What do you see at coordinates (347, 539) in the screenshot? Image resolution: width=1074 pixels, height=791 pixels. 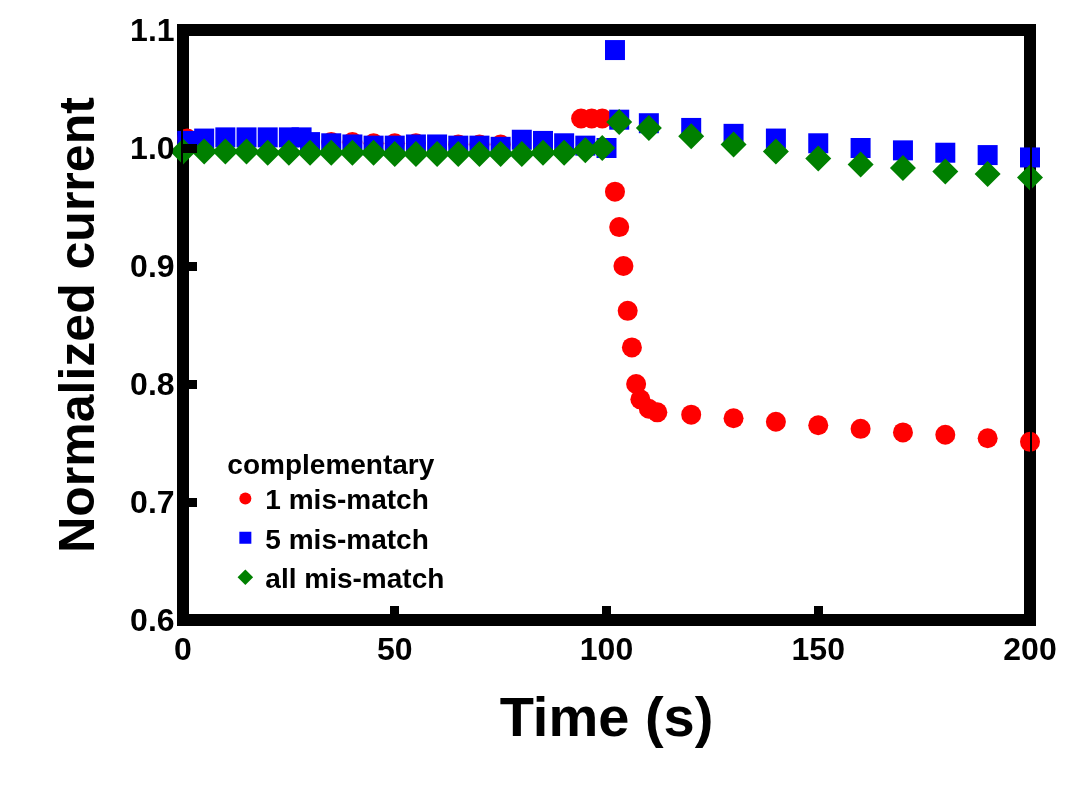 I see `legend-label: 5 mis-match` at bounding box center [347, 539].